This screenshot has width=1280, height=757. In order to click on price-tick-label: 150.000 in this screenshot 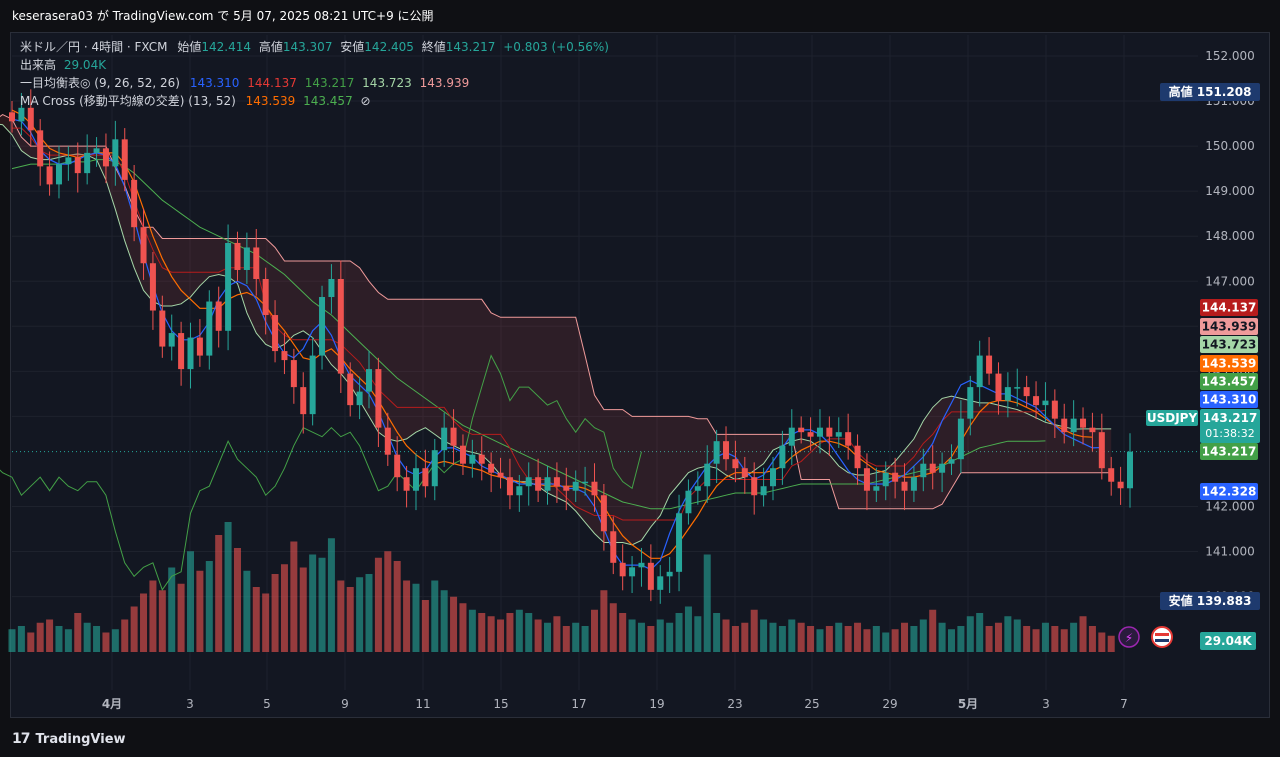, I will do `click(1230, 146)`.